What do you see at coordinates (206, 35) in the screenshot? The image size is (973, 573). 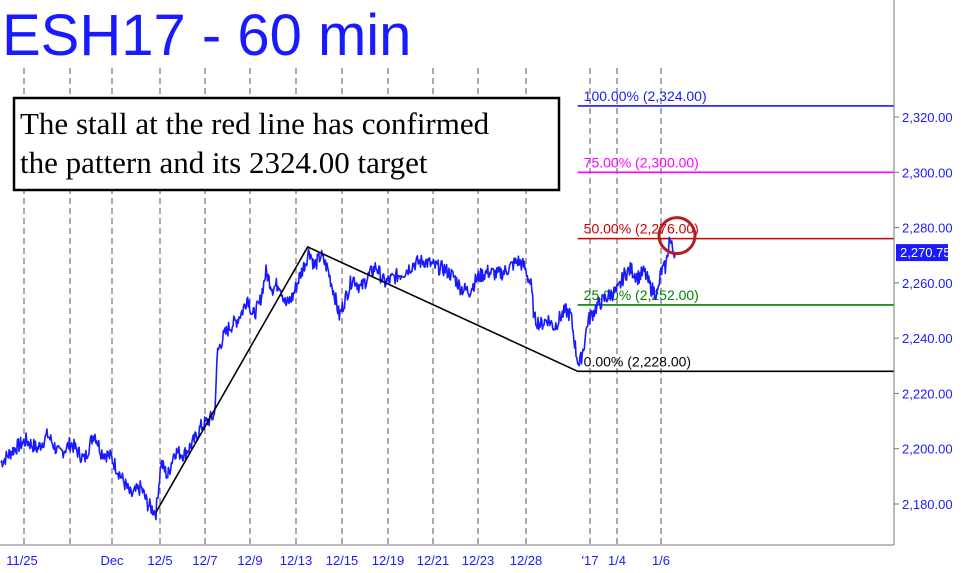 I see `chart-title: ESH17 - 60 min` at bounding box center [206, 35].